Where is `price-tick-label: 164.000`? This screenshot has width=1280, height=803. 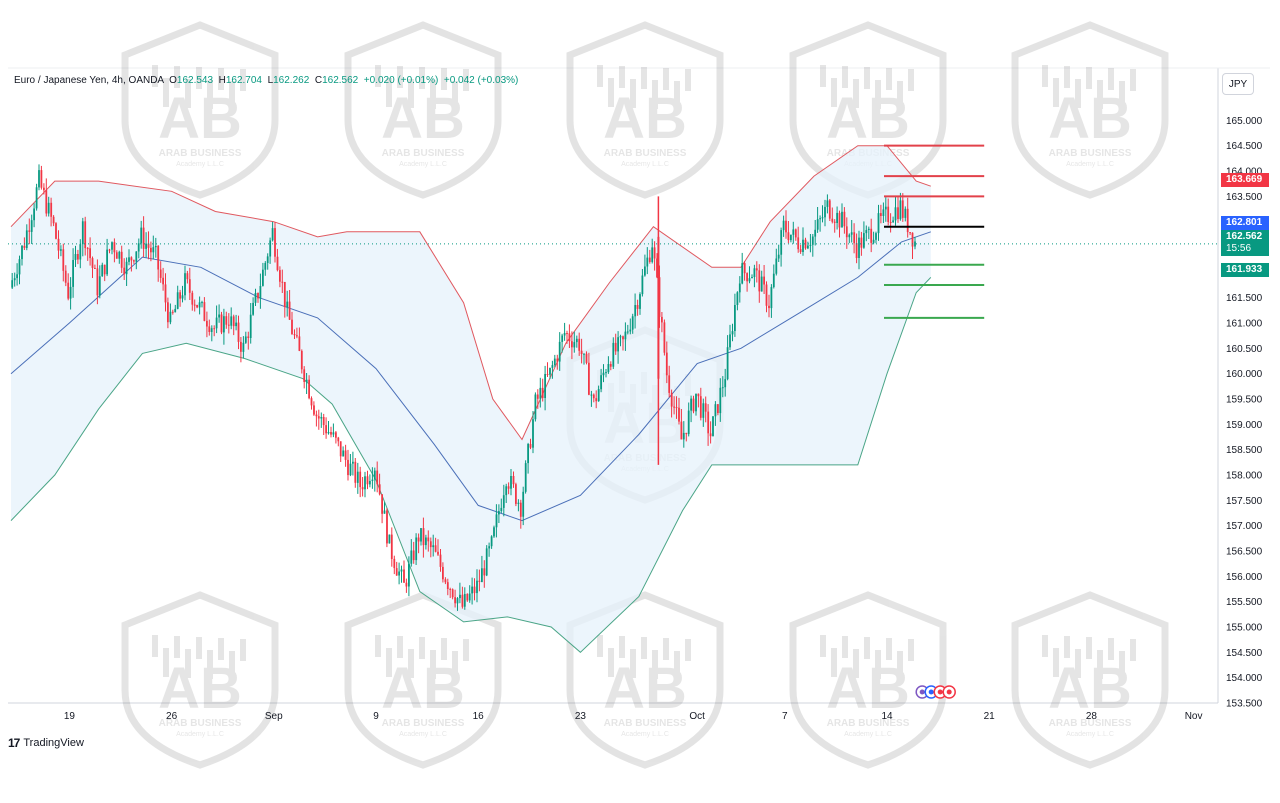
price-tick-label: 164.000 is located at coordinates (1244, 172).